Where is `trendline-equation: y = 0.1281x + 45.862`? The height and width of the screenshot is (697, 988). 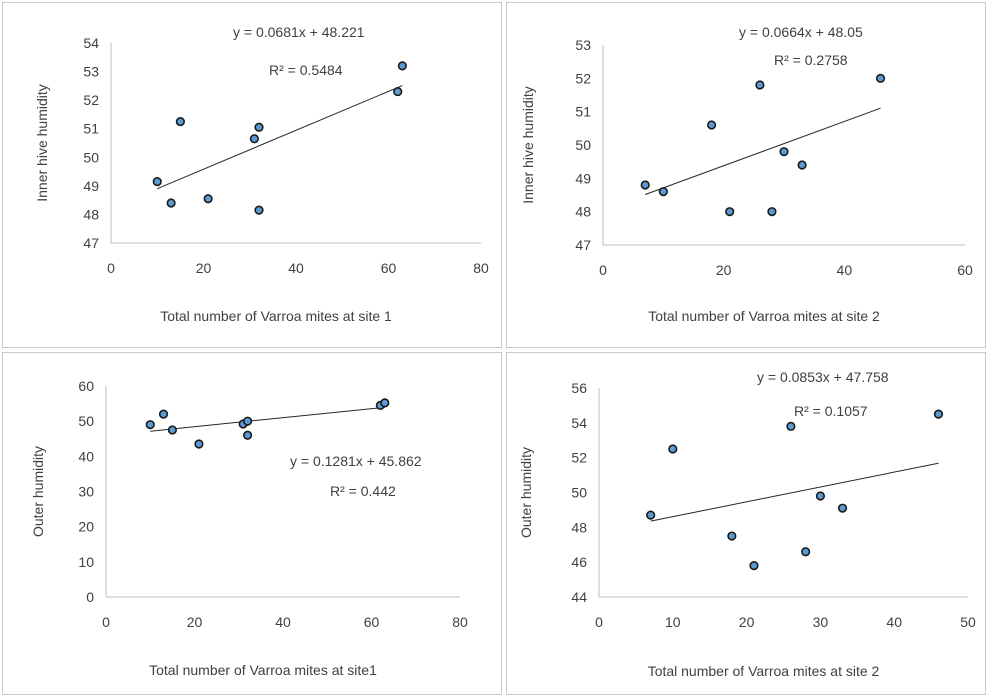
trendline-equation: y = 0.1281x + 45.862 is located at coordinates (356, 461).